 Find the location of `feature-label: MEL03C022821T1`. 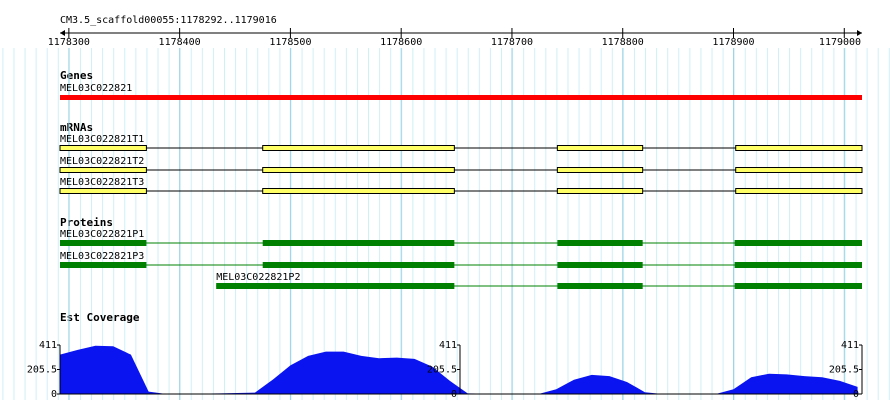

feature-label: MEL03C022821T1 is located at coordinates (102, 139).